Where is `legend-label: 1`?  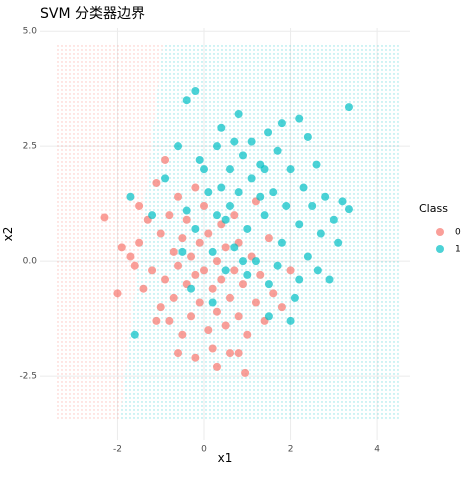
legend-label: 1 is located at coordinates (458, 250).